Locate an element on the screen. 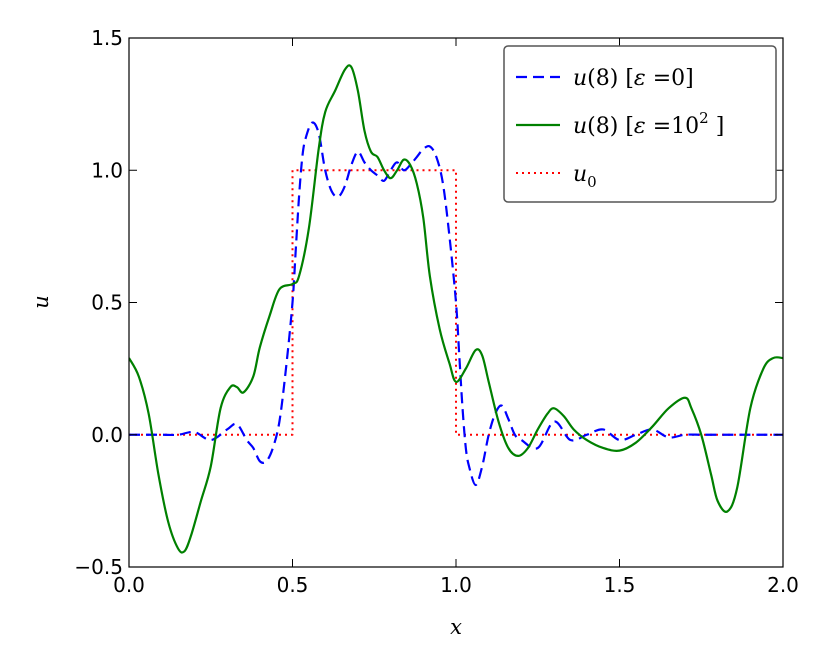  legend: u(8) [ε =0] u(8) [ε =102 ] u0 is located at coordinates (640, 124).